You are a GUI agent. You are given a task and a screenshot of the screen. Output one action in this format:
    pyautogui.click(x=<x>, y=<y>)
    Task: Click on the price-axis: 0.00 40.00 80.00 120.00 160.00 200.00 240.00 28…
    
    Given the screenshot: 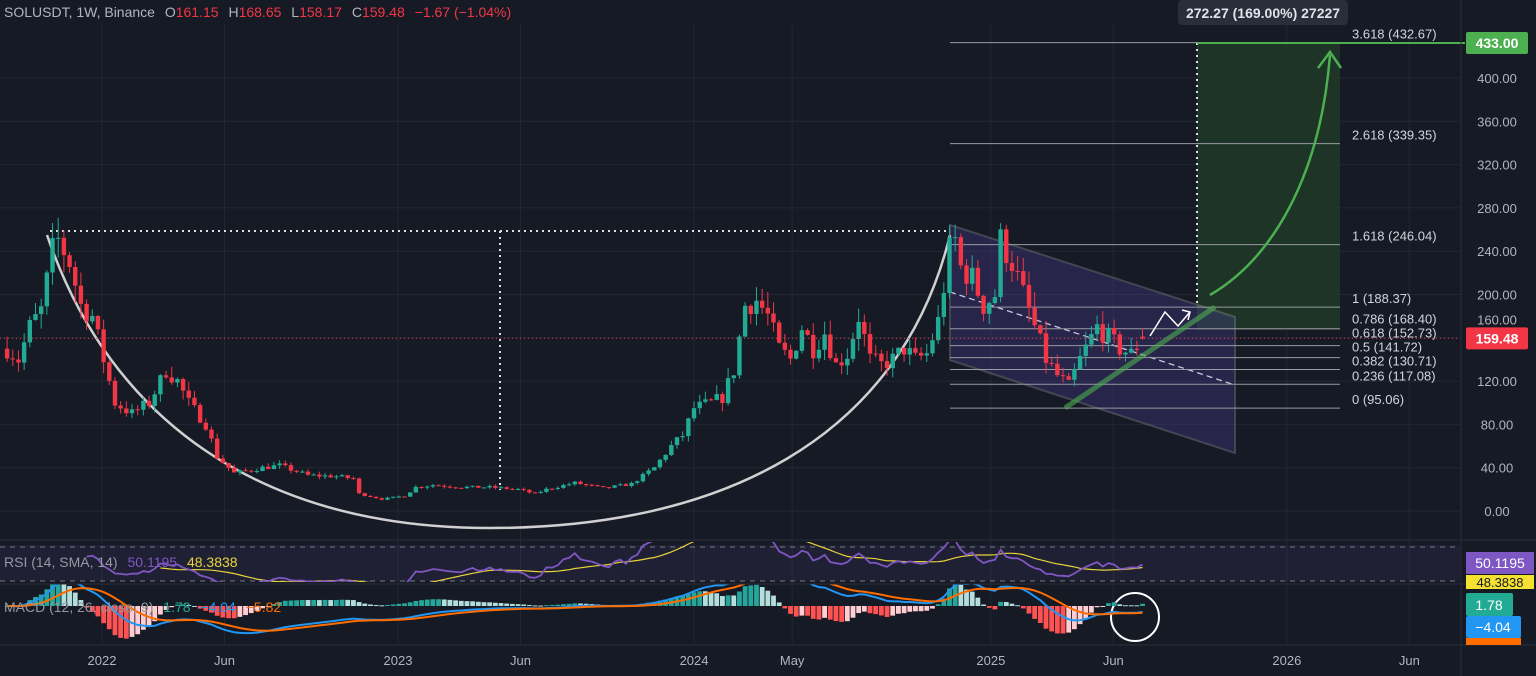 What is the action you would take?
    pyautogui.click(x=1497, y=295)
    